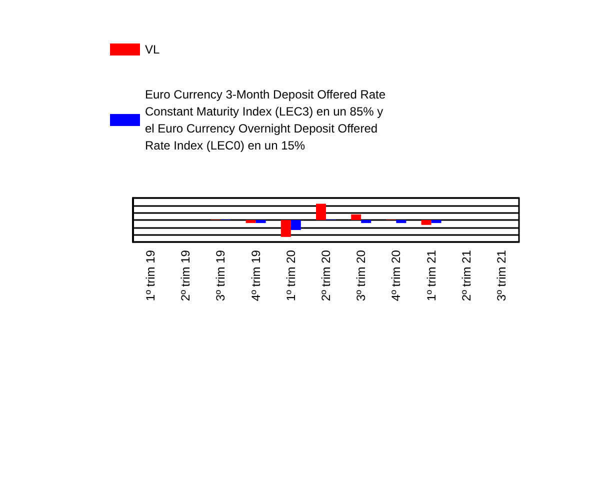 The height and width of the screenshot is (487, 602). Describe the element at coordinates (221, 276) in the screenshot. I see `x-tick-label: 3º trim 19` at that location.